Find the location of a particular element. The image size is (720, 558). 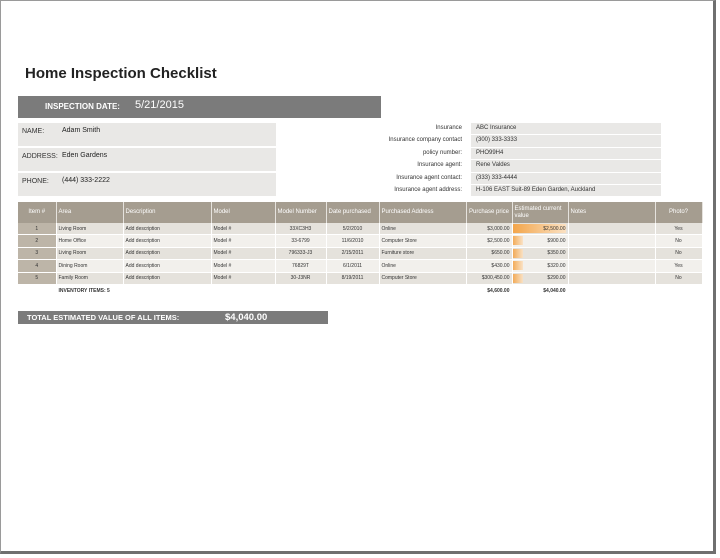

col-header-description: Description is located at coordinates (167, 212).